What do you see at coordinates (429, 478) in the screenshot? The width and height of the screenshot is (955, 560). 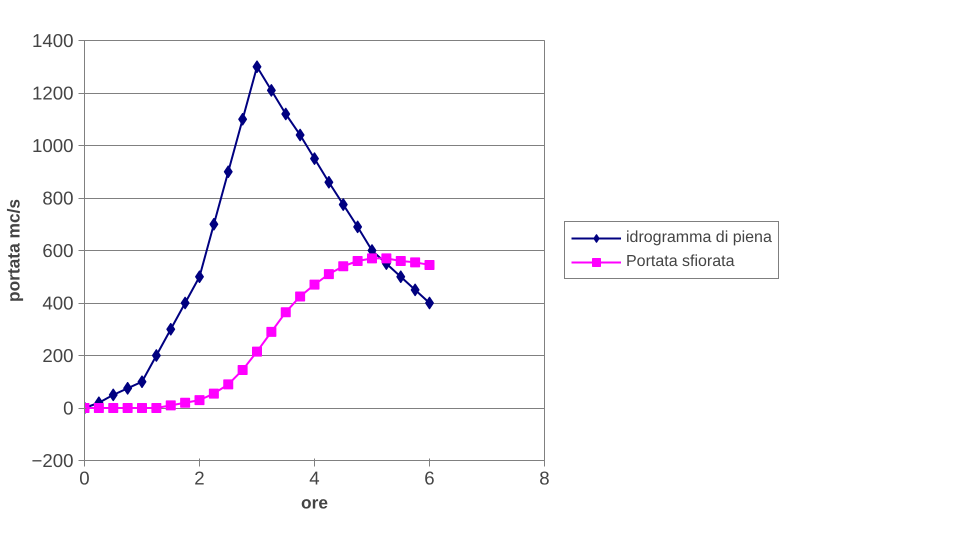 I see `x-tick-label: 6` at bounding box center [429, 478].